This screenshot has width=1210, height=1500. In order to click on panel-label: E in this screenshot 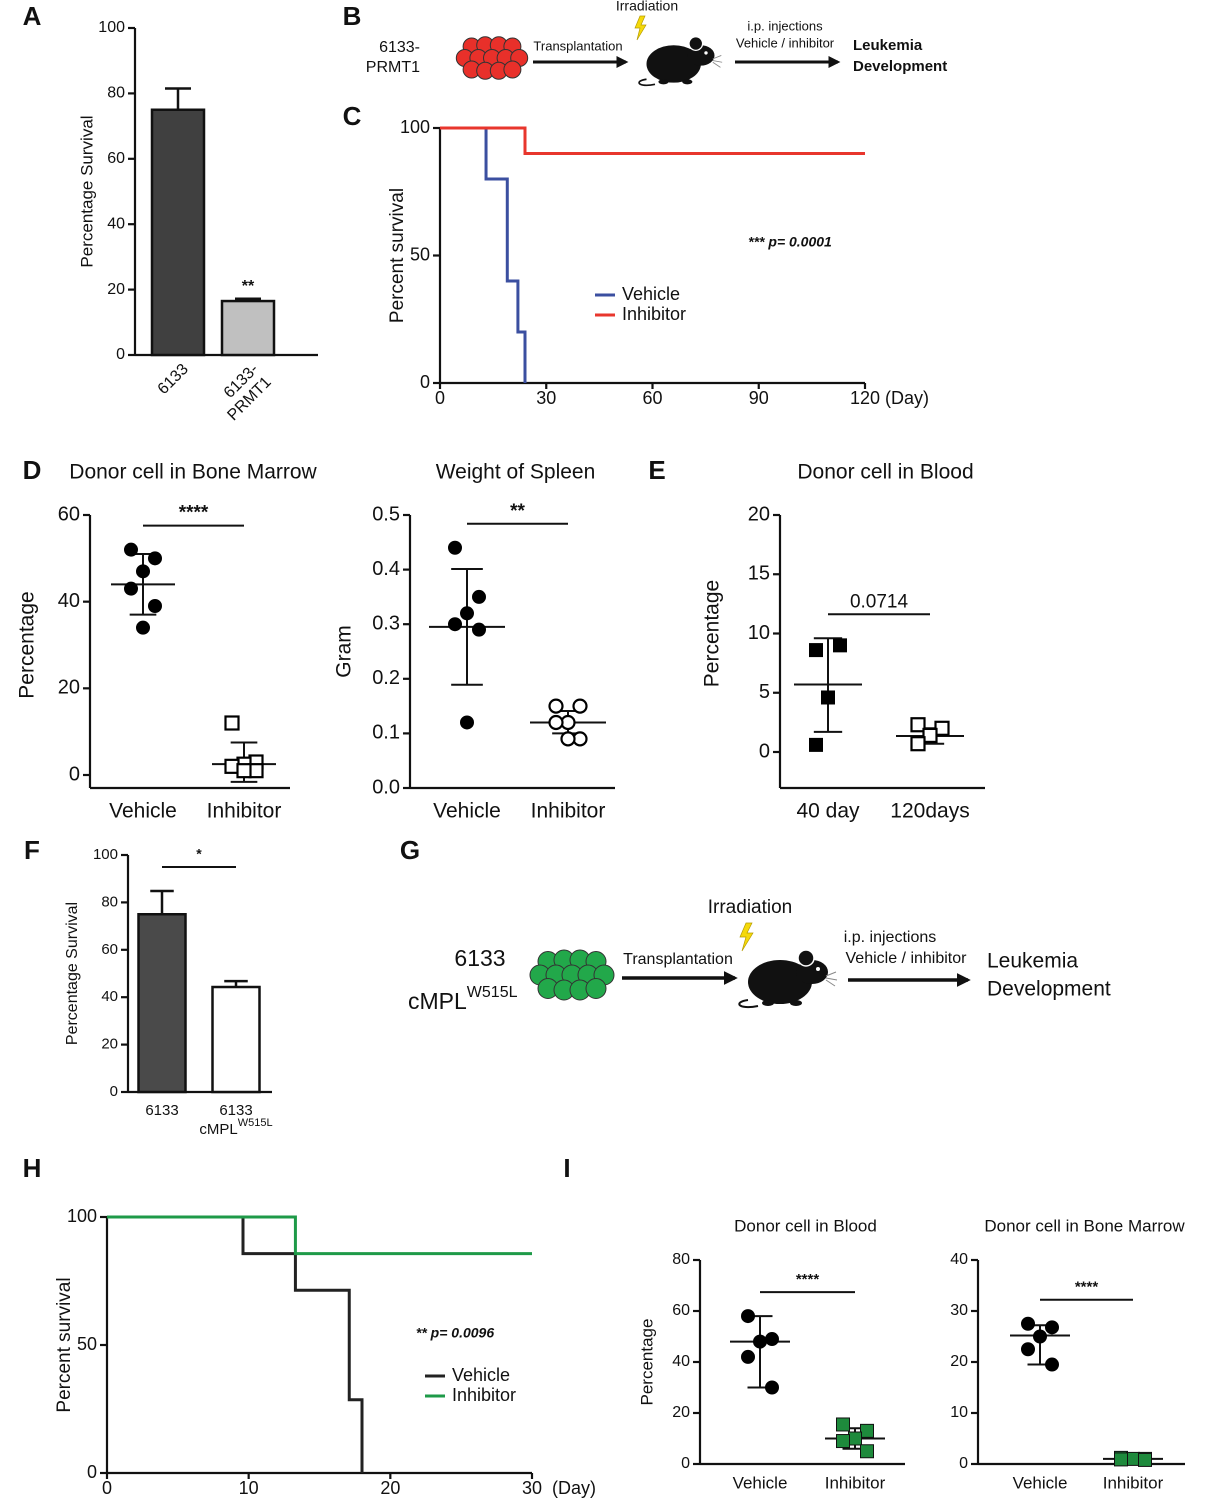, I will do `click(656, 470)`.